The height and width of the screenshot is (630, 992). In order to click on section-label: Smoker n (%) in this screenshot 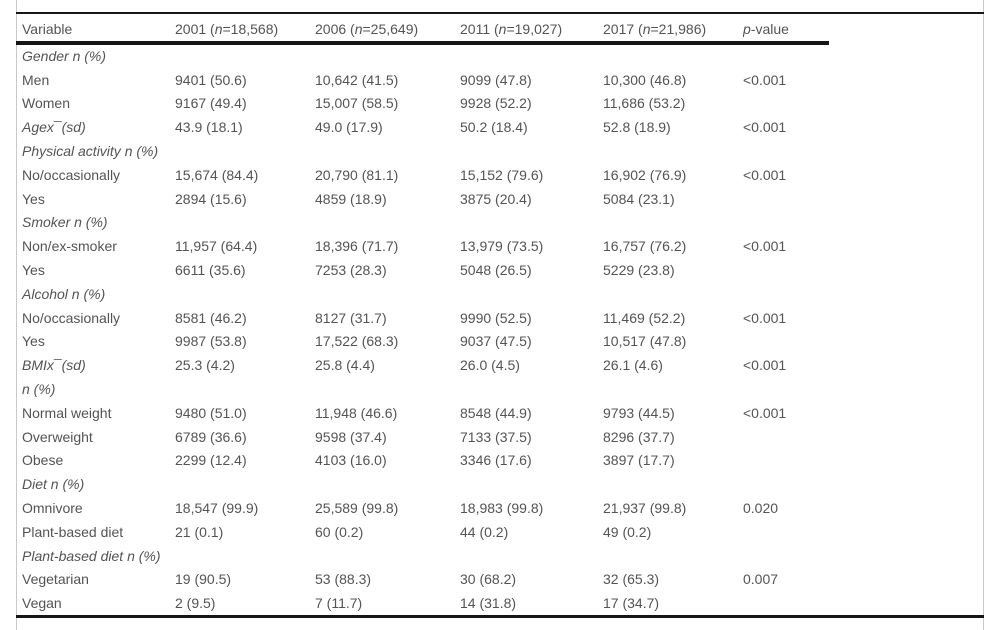, I will do `click(65, 222)`.